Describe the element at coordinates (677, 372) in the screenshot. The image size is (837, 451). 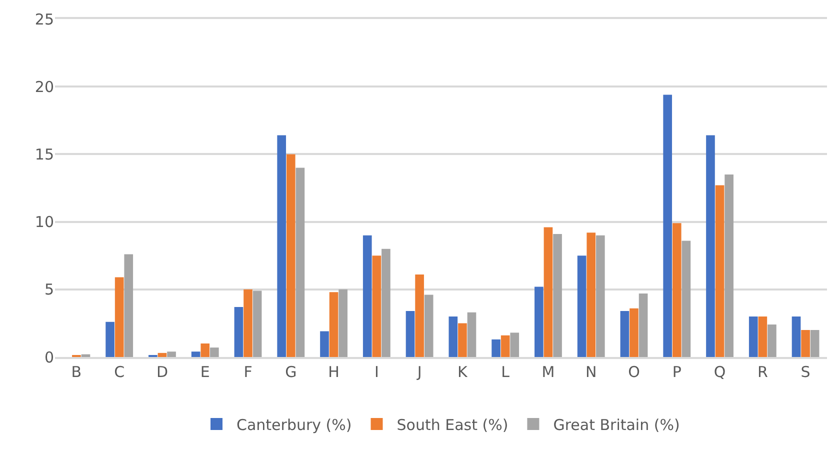
I see `x-tick-label: P` at that location.